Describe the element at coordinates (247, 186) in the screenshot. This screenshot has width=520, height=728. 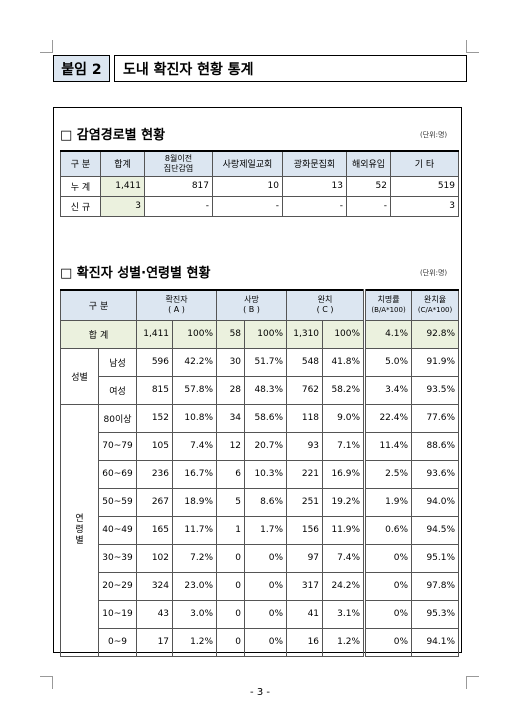
I see `cell: 10` at that location.